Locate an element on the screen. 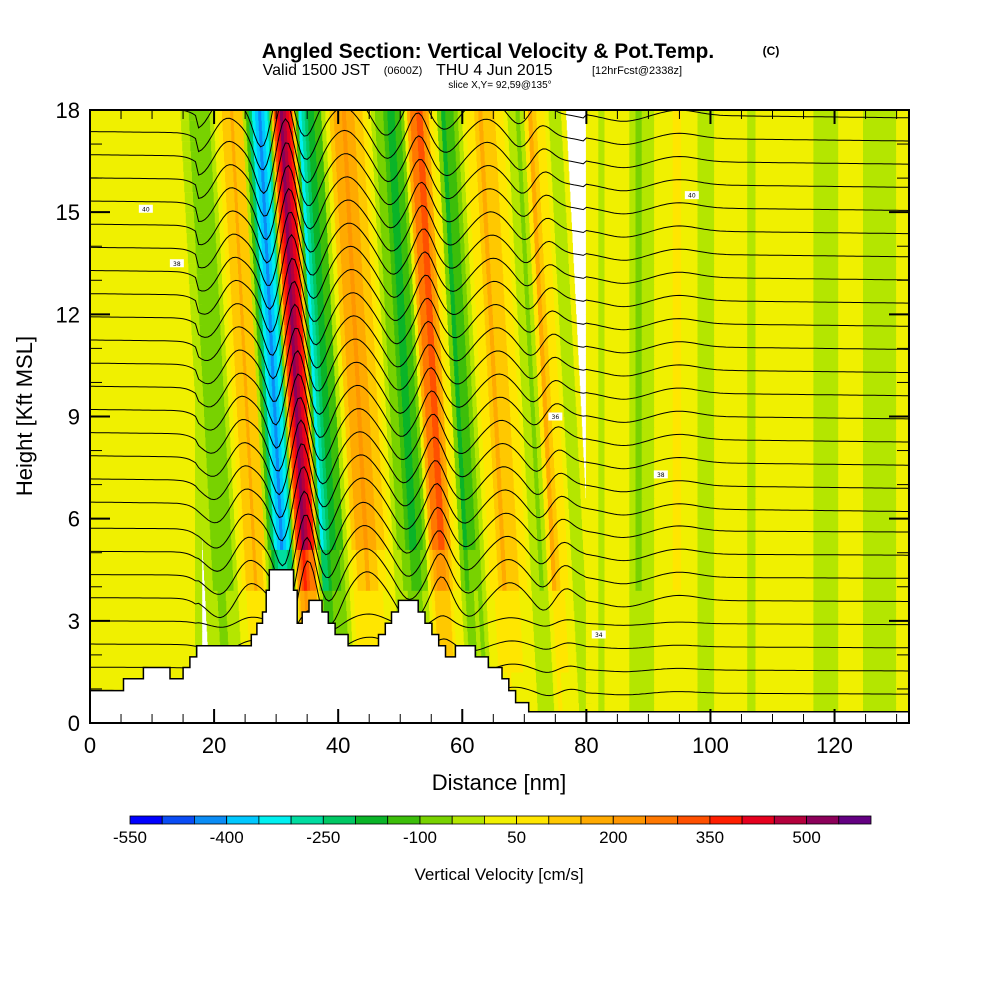 The image size is (1000, 1000). slice-info: slice X,Y= 92,59@135° is located at coordinates (499, 85).